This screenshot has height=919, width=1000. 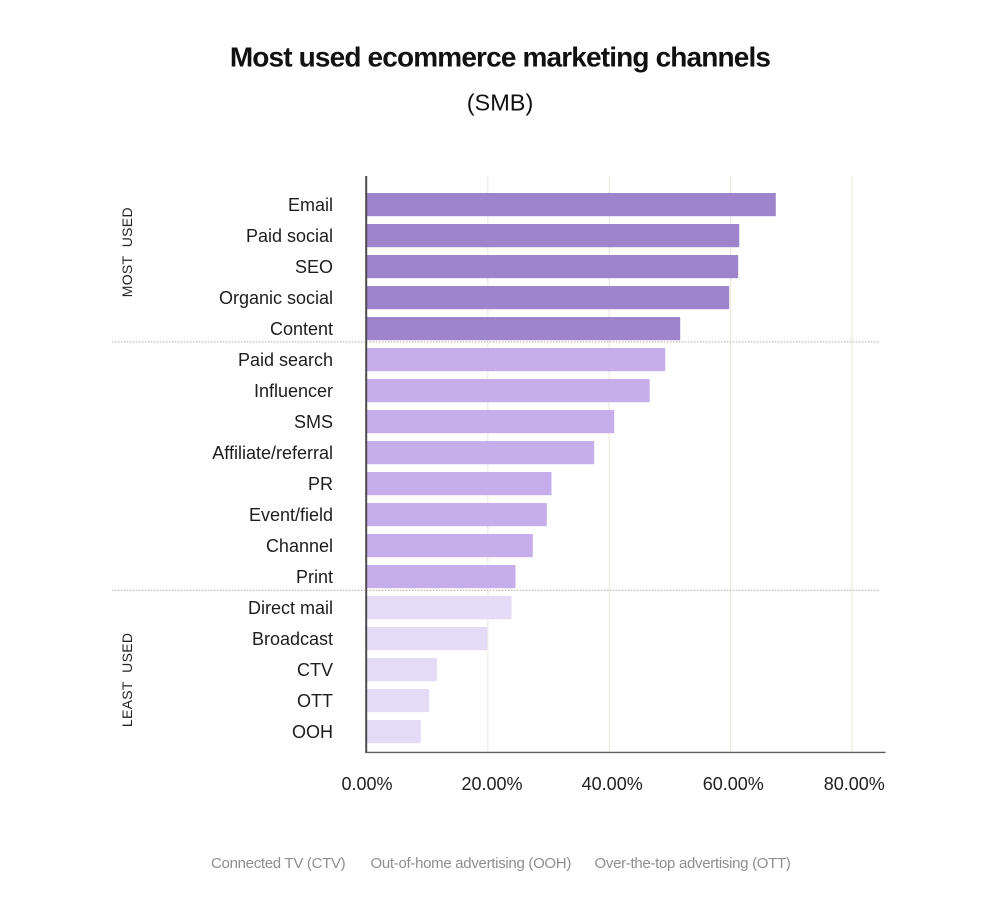 What do you see at coordinates (301, 329) in the screenshot?
I see `svg-text: Content` at bounding box center [301, 329].